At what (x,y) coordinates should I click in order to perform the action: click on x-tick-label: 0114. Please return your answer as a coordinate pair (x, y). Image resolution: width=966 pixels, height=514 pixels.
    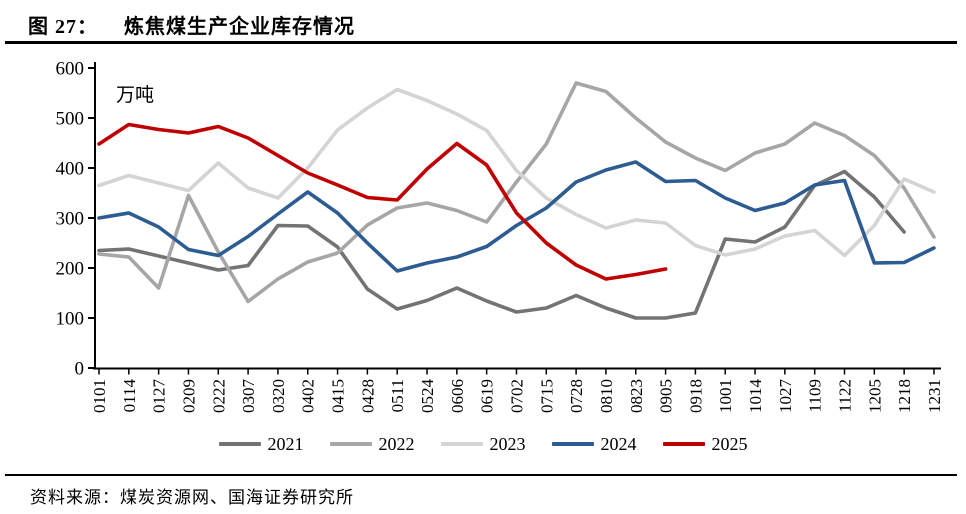
    Looking at the image, I should click on (129, 396).